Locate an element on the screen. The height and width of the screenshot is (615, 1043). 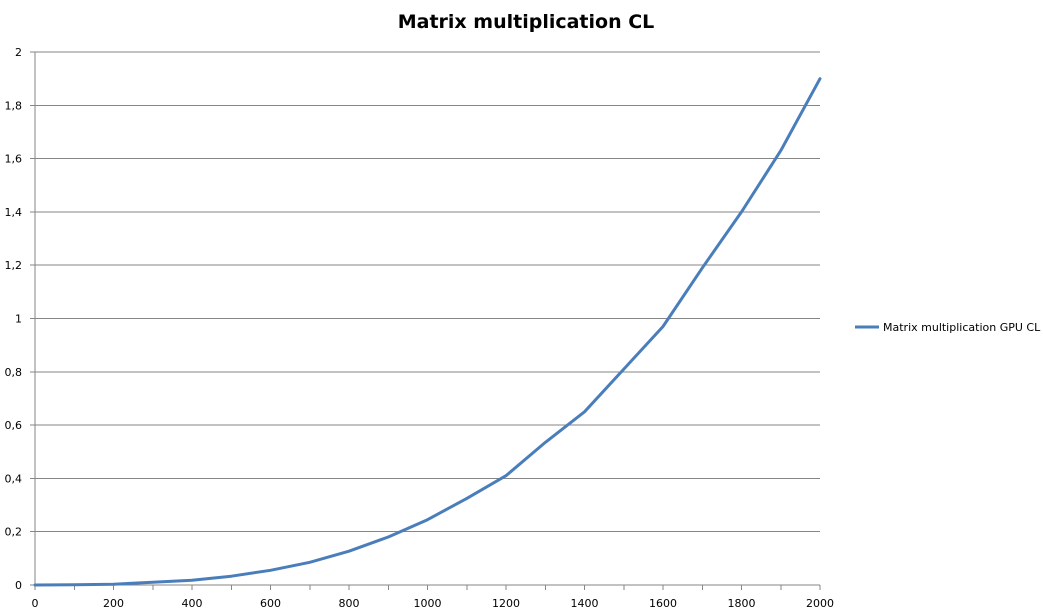
x-tick-label: 2000 is located at coordinates (820, 603).